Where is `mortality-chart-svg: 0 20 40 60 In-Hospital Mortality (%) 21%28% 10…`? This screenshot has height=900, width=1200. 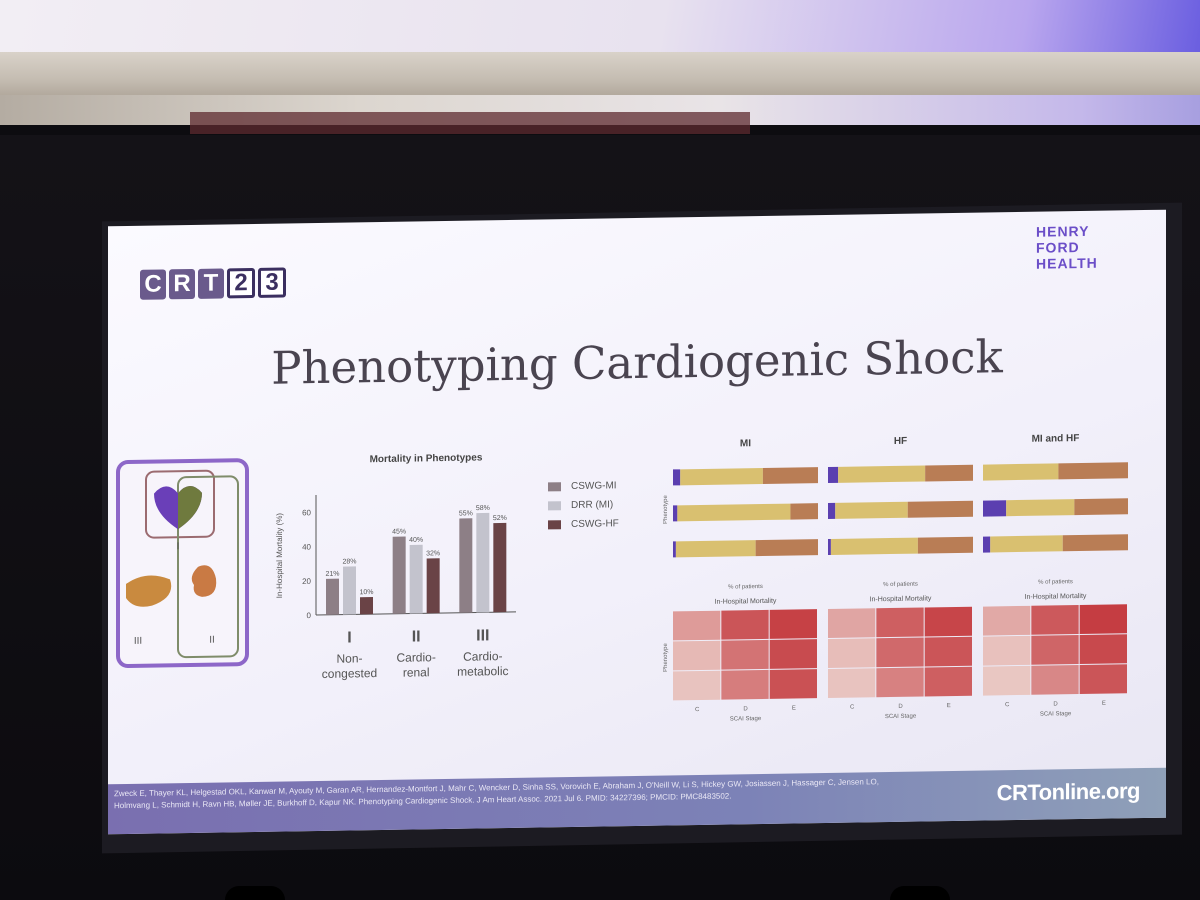
mortality-chart-svg: 0 20 40 60 In-Hospital Mortality (%) 21%28% 10… is located at coordinates (395, 588).